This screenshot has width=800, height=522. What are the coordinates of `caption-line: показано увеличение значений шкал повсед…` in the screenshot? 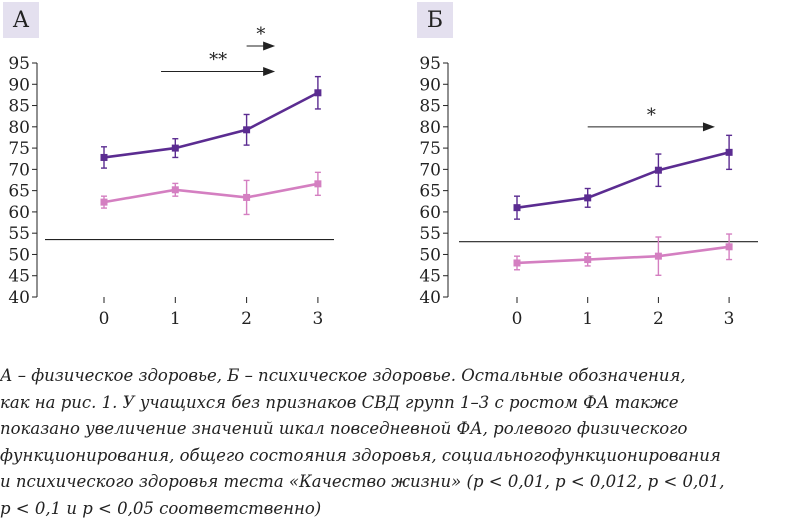 It's located at (400, 429).